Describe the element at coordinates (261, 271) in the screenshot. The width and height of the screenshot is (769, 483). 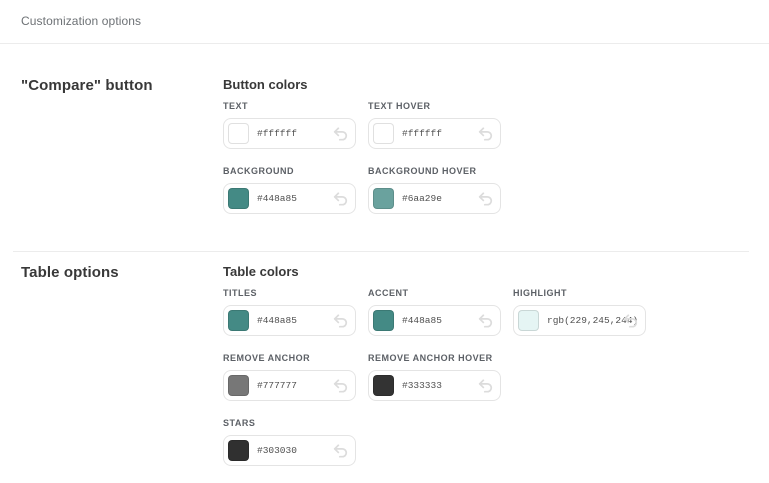
I see `group-title: Table colors` at that location.